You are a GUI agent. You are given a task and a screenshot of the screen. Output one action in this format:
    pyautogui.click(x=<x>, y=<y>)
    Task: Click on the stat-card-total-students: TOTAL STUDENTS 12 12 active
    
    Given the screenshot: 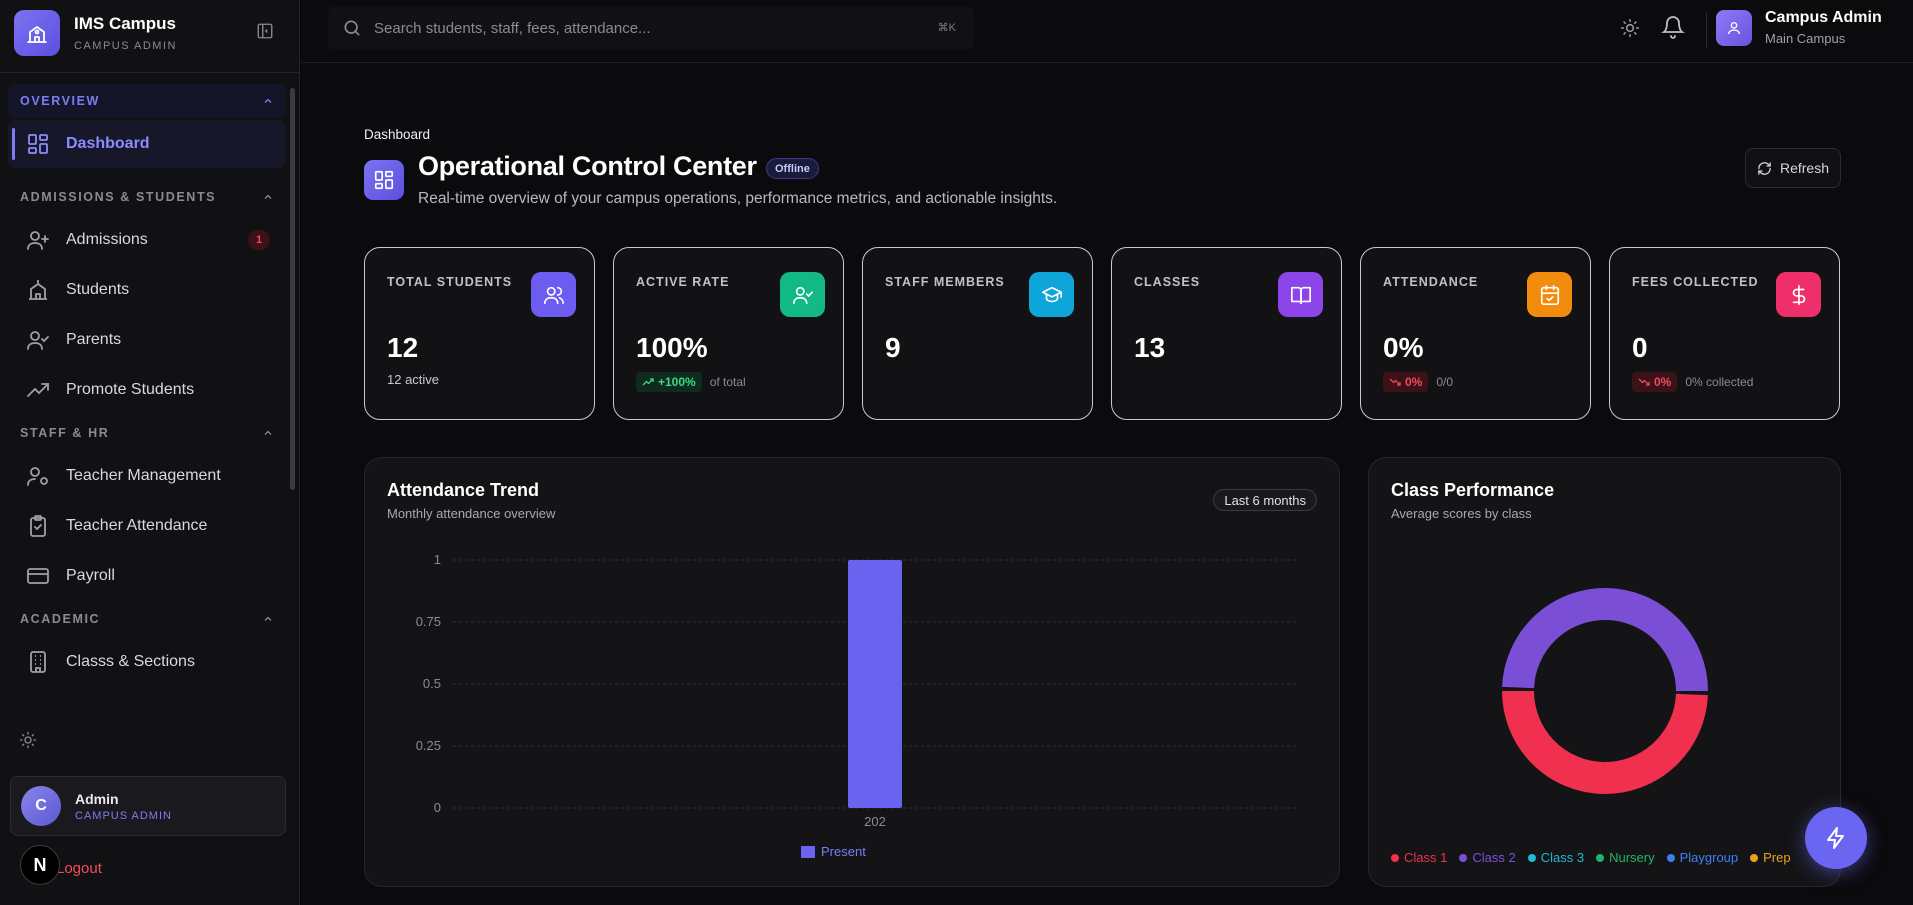 What is the action you would take?
    pyautogui.click(x=479, y=333)
    